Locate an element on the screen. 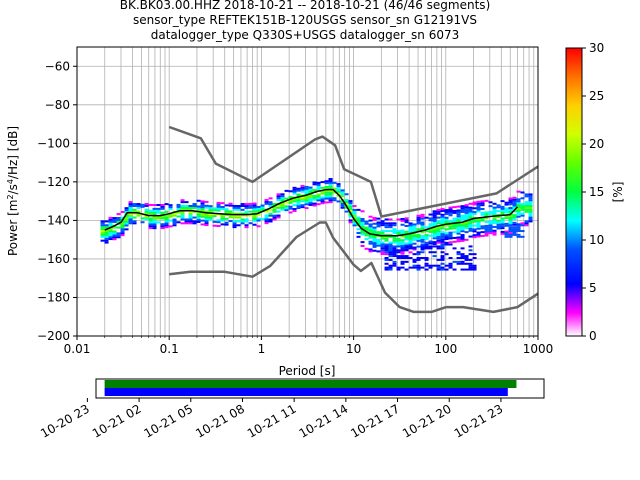 This screenshot has width=640, height=480. colorbar-ticks: 0 5 10 15 20 25 30 is located at coordinates (593, 192).